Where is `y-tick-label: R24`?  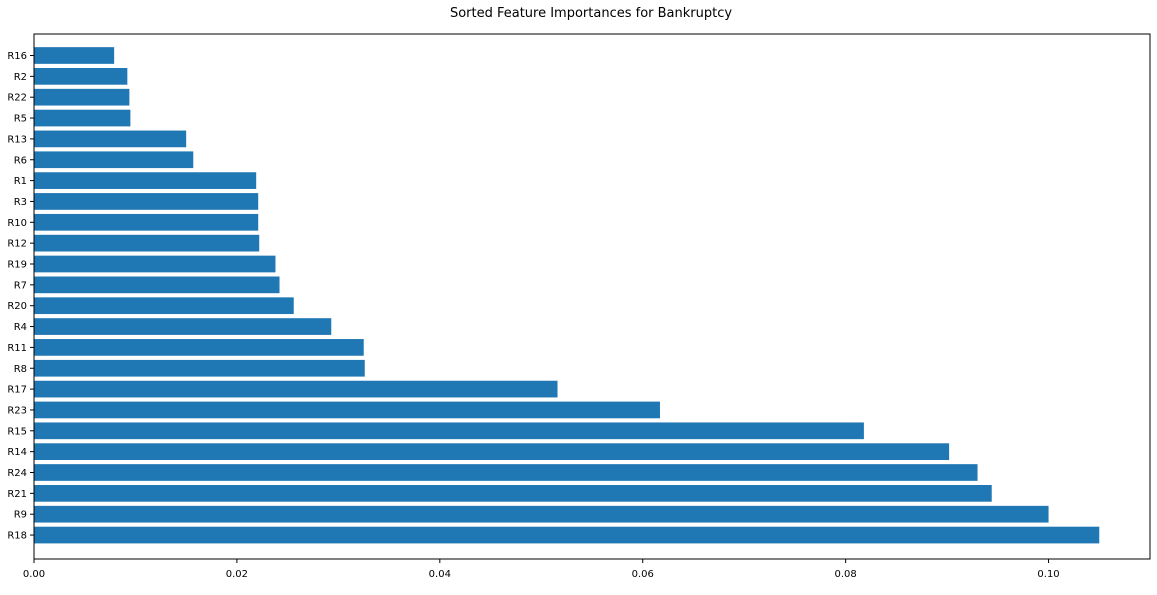 y-tick-label: R24 is located at coordinates (17, 473).